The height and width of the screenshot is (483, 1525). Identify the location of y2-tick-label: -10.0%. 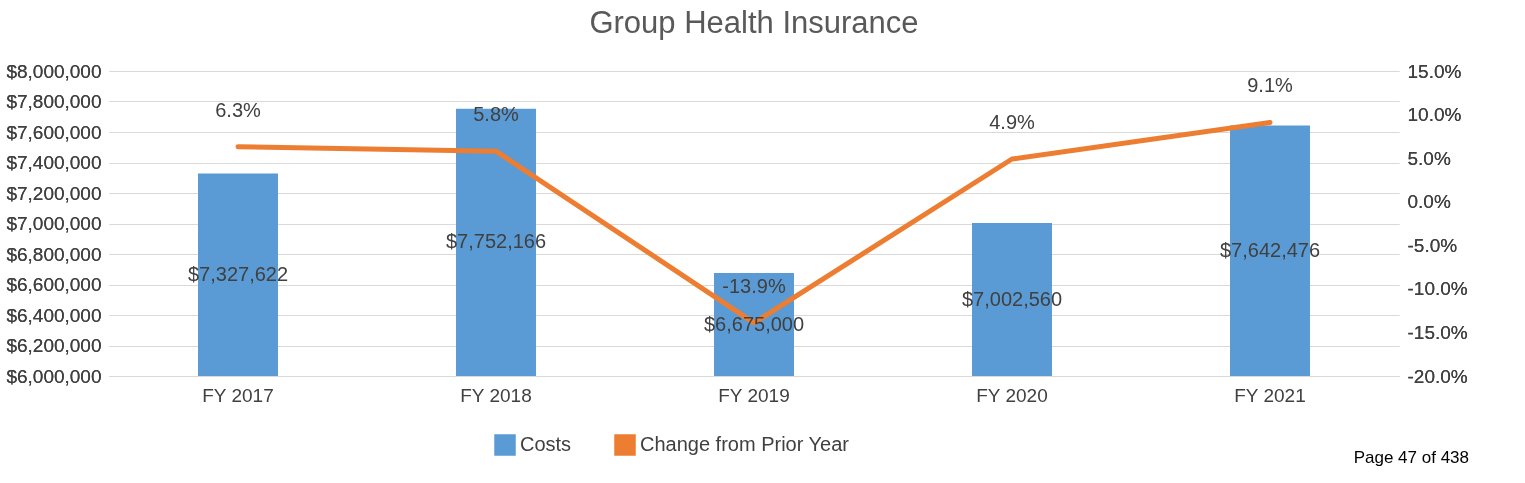
(1437, 289).